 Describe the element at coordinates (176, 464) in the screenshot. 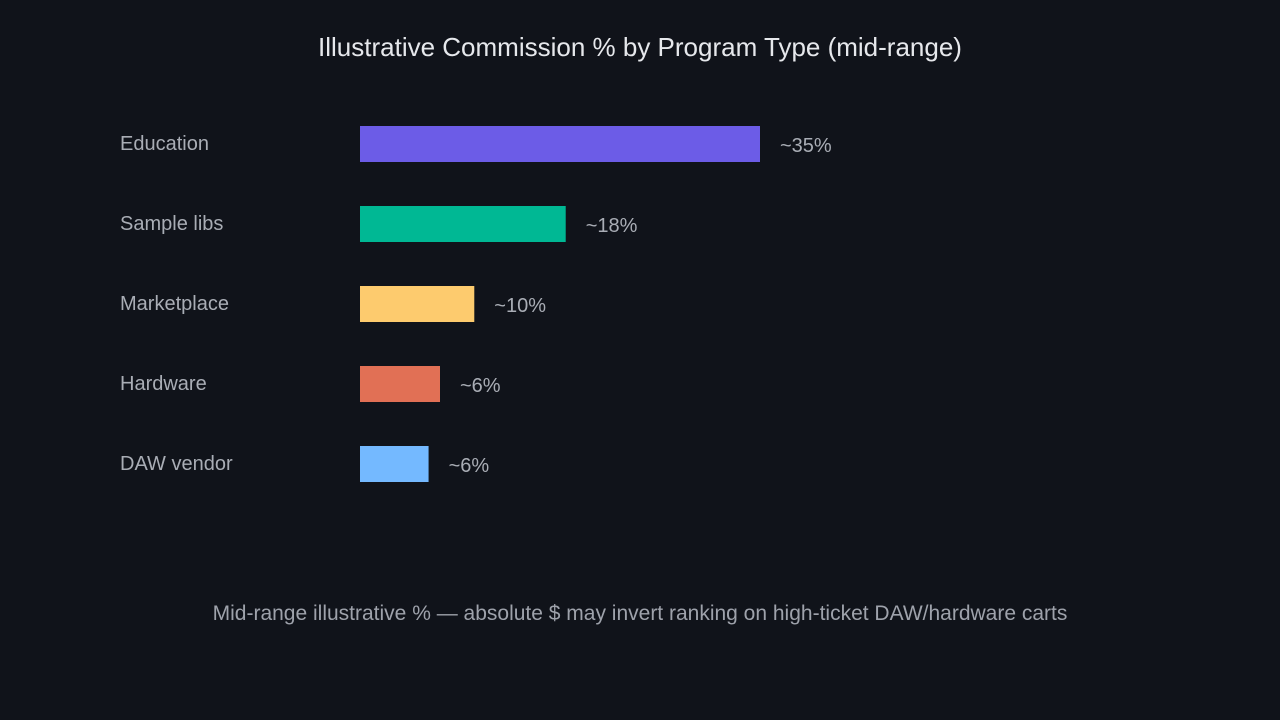

I see `category-label: DAW vendor` at that location.